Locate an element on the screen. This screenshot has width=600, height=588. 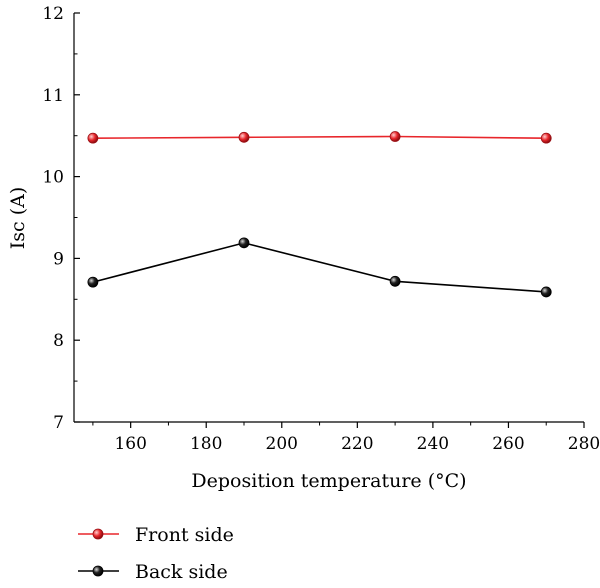
x-tick-label: 160 is located at coordinates (130, 444).